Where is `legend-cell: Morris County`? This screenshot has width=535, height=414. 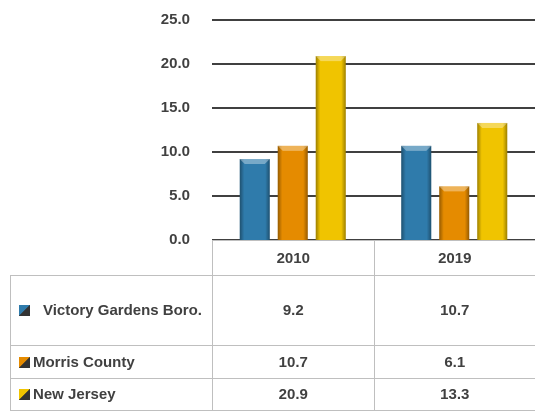
legend-cell: Morris County is located at coordinates (111, 362).